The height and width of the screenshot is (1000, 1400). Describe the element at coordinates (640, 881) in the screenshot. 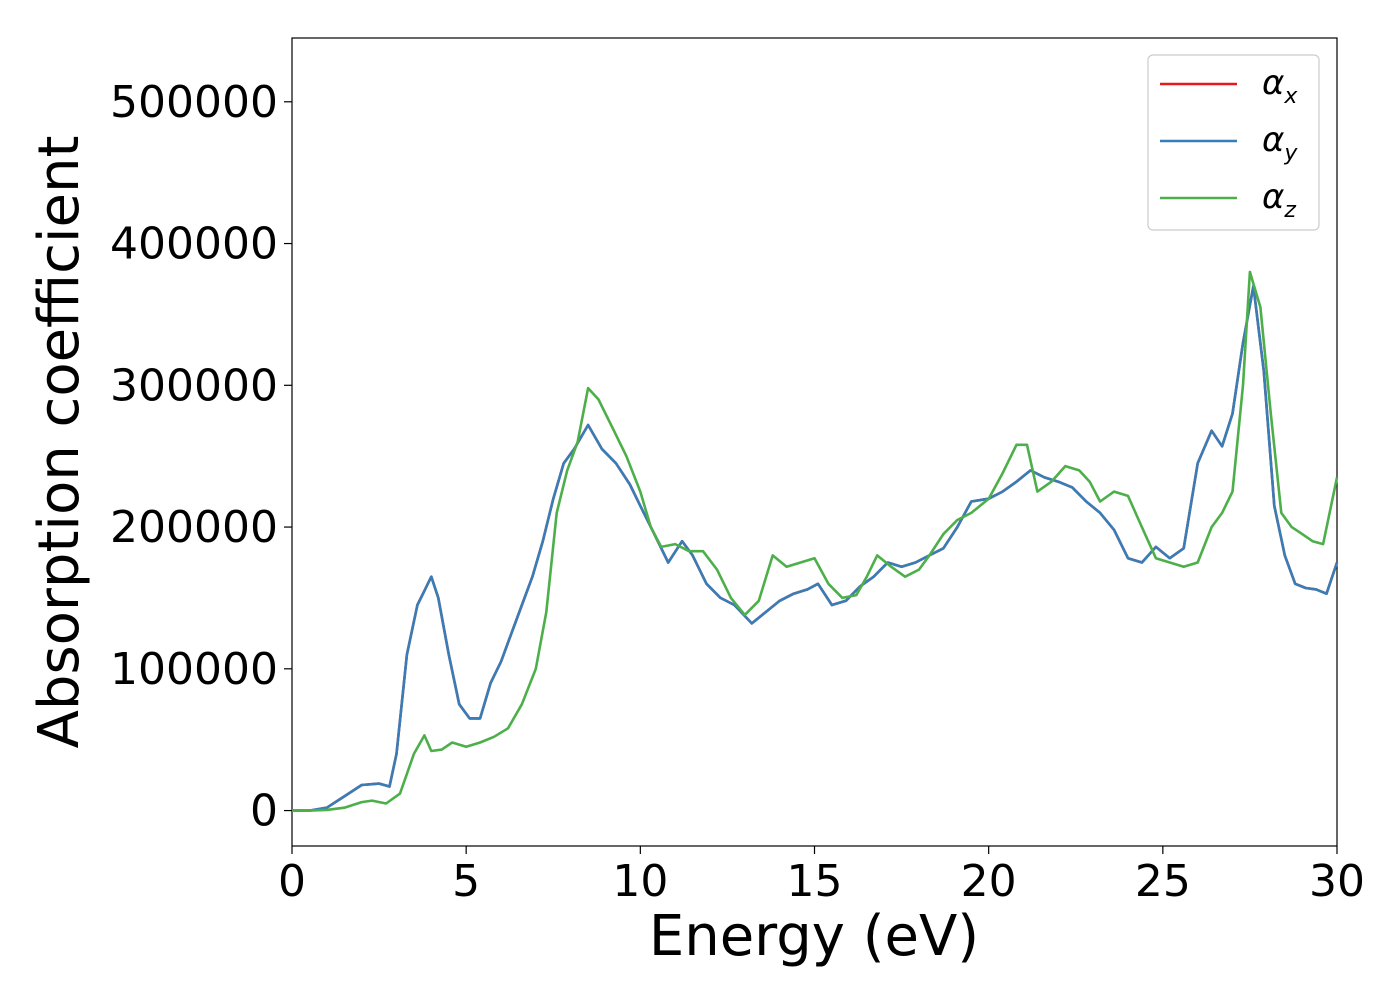

I see `x-tick-label: 10` at that location.